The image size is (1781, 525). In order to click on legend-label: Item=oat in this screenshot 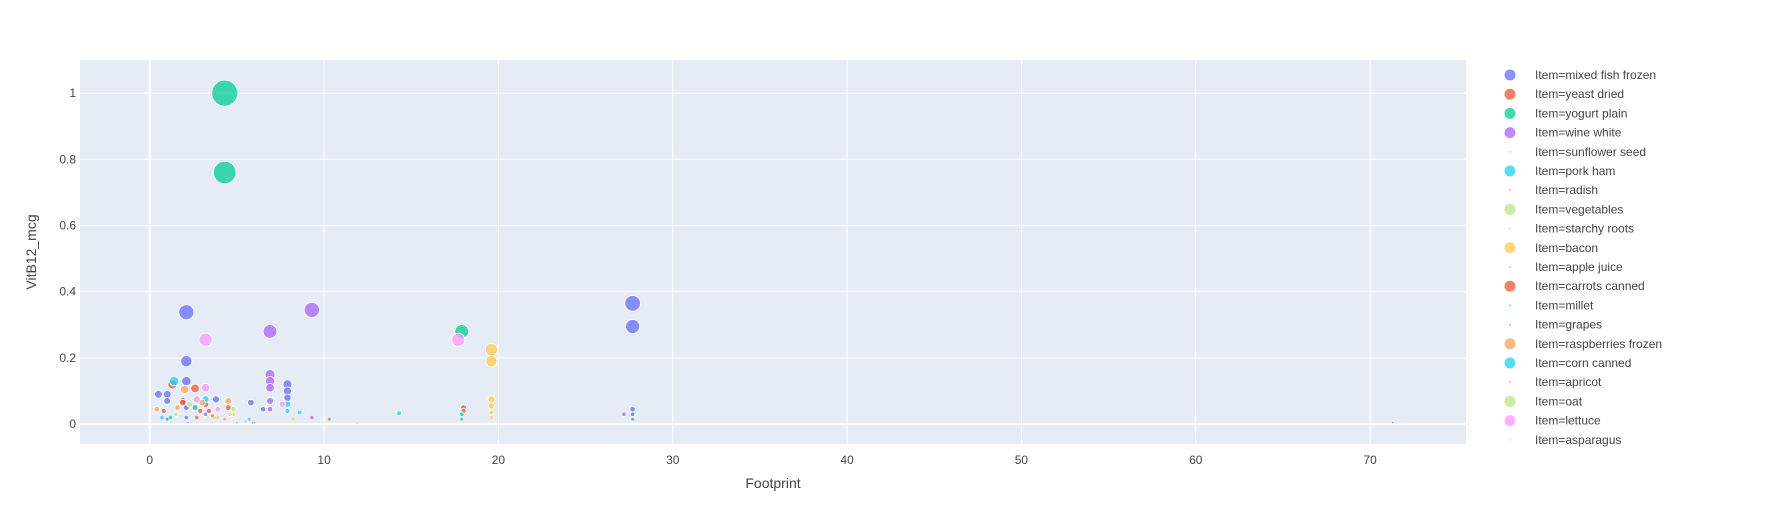, I will do `click(1559, 401)`.